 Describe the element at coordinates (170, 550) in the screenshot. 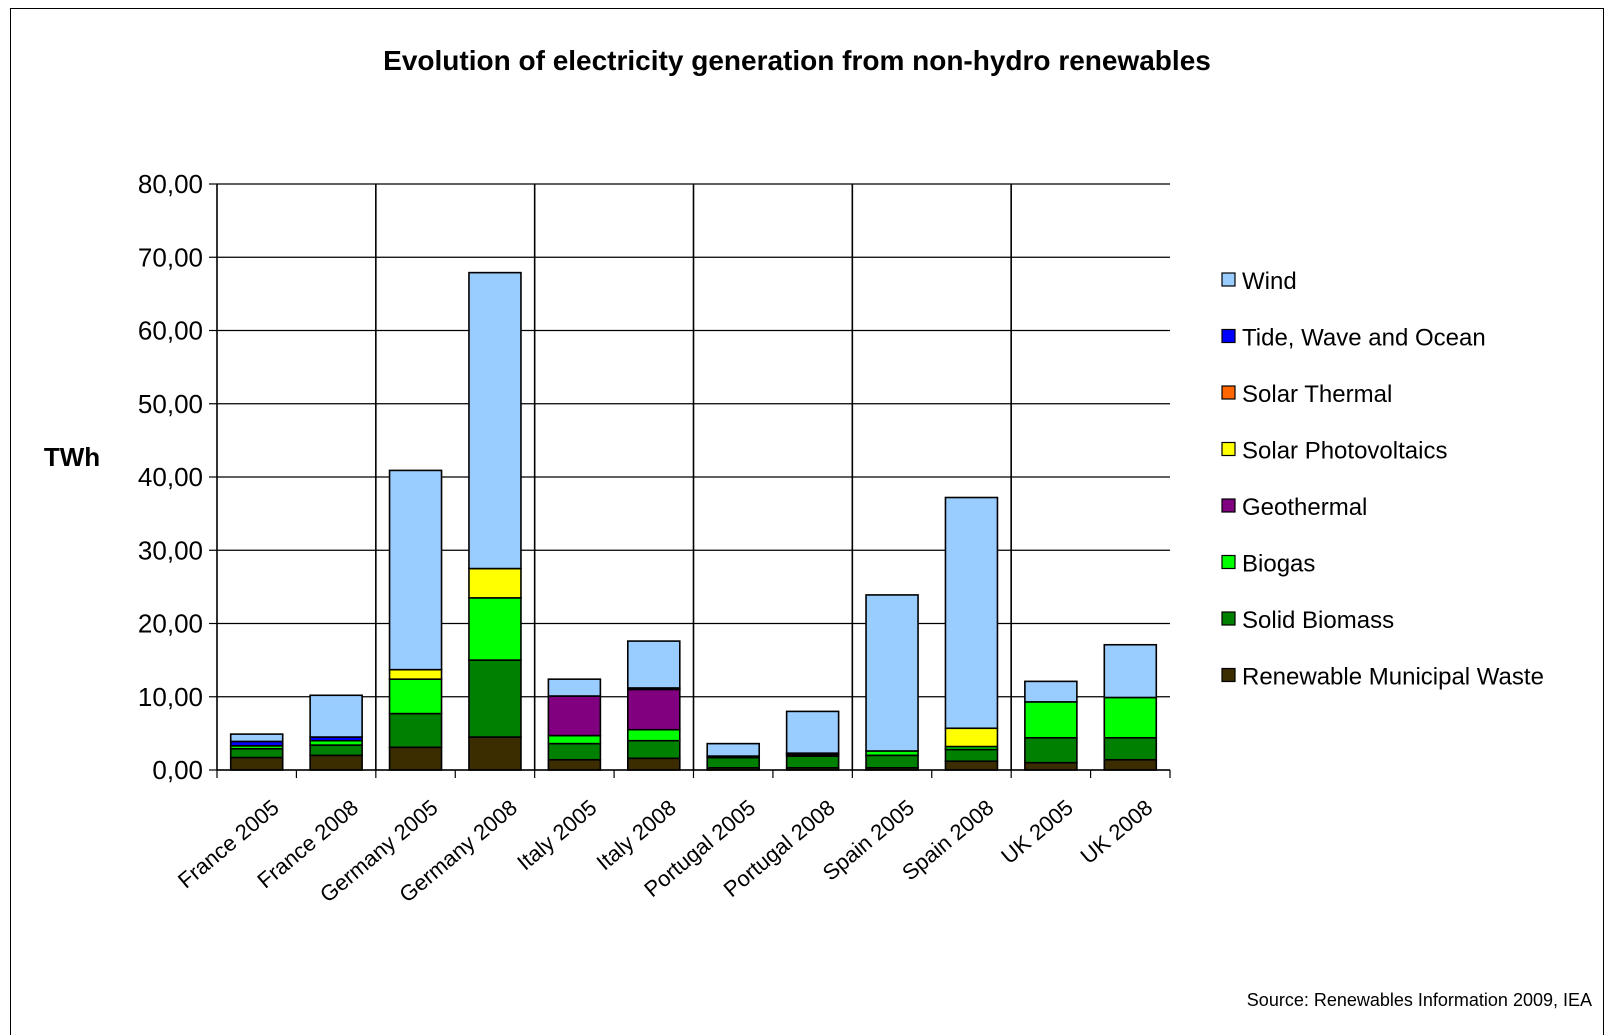

I see `y-tick-label: 30,00` at that location.